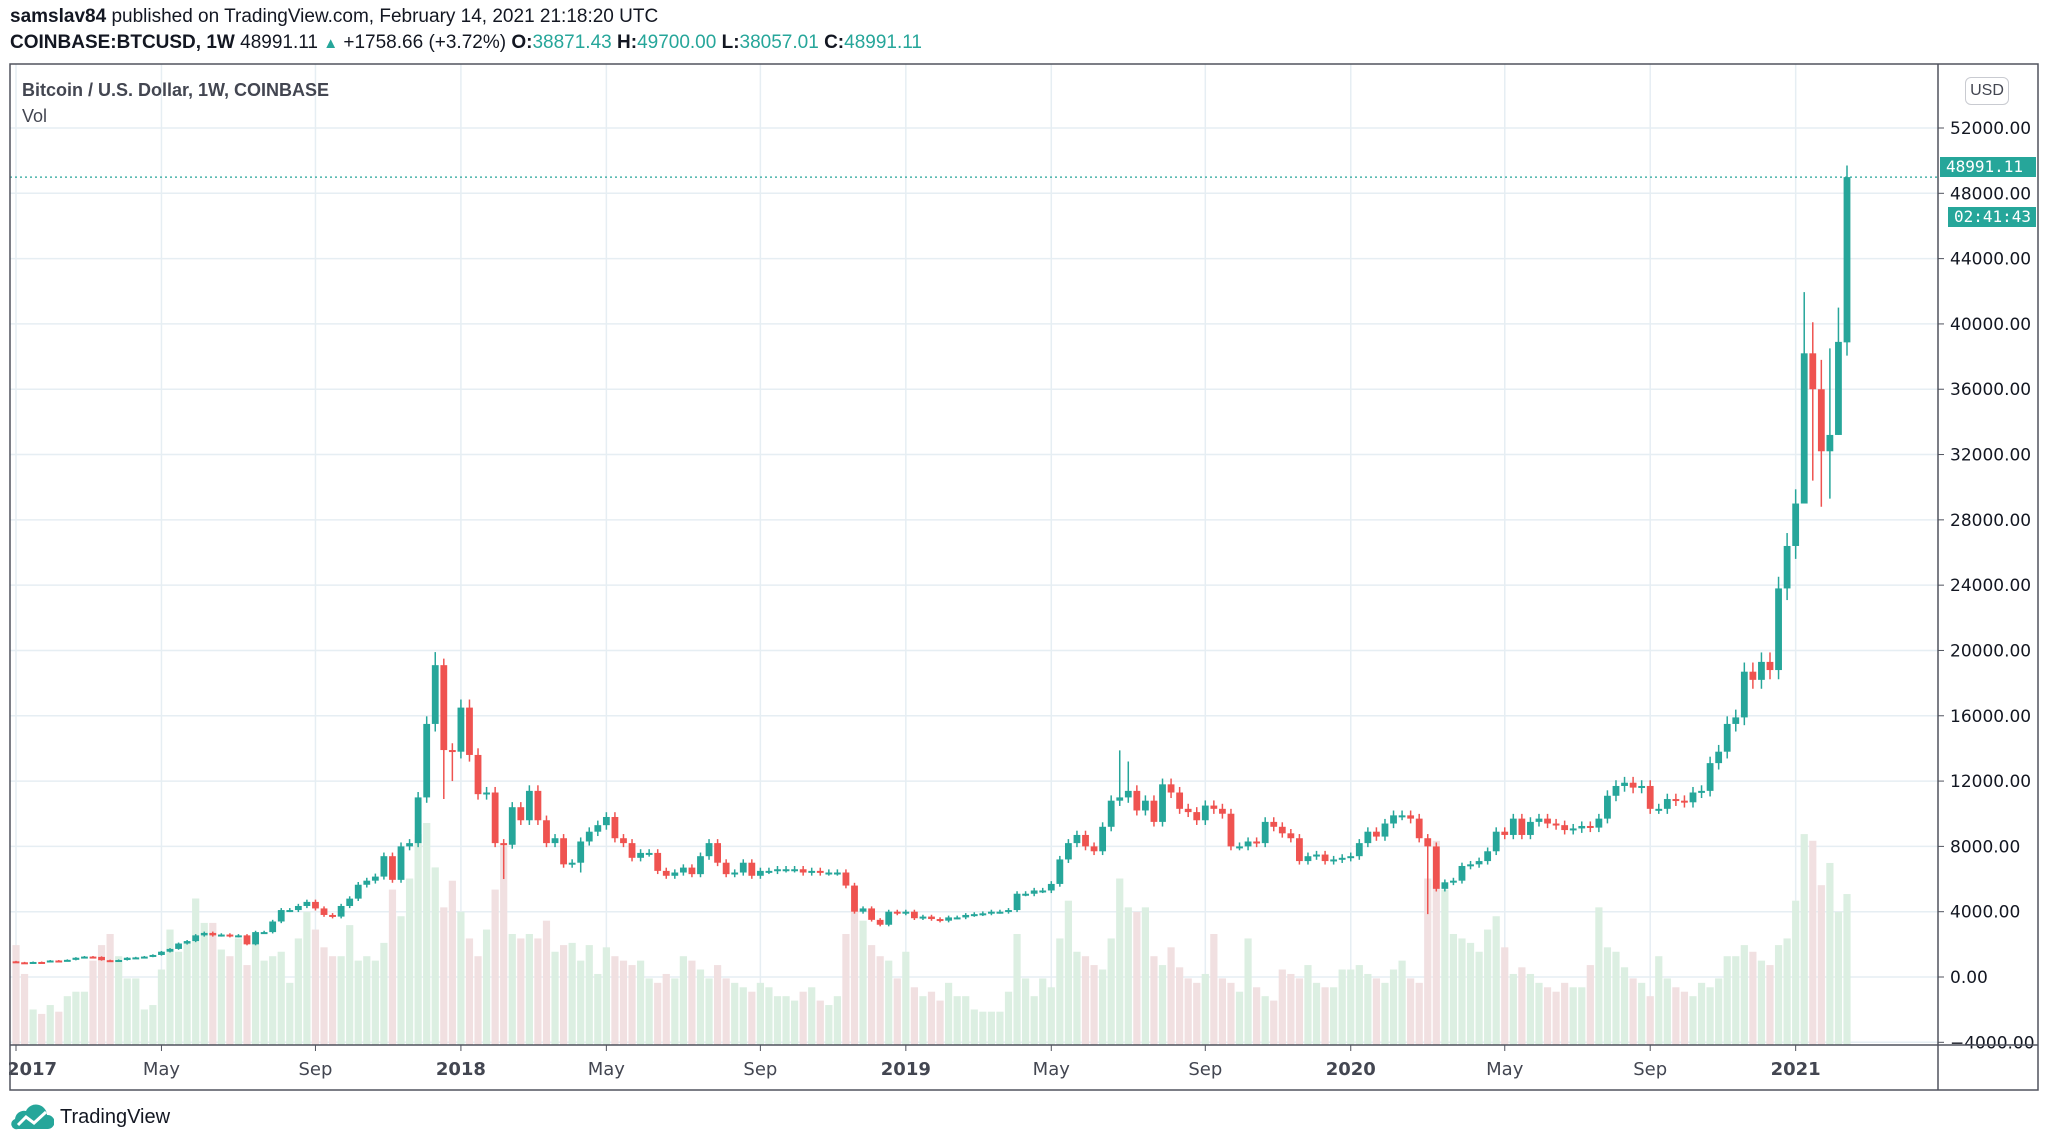 The image size is (2048, 1146). Describe the element at coordinates (1987, 91) in the screenshot. I see `currency-button: USD` at that location.